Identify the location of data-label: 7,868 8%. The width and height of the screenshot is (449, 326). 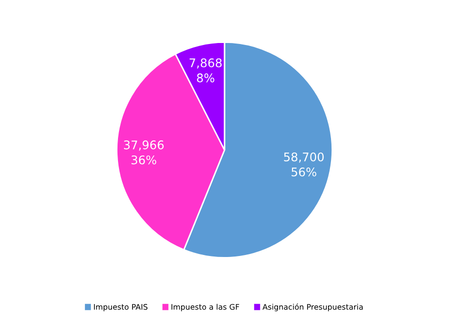
(206, 70).